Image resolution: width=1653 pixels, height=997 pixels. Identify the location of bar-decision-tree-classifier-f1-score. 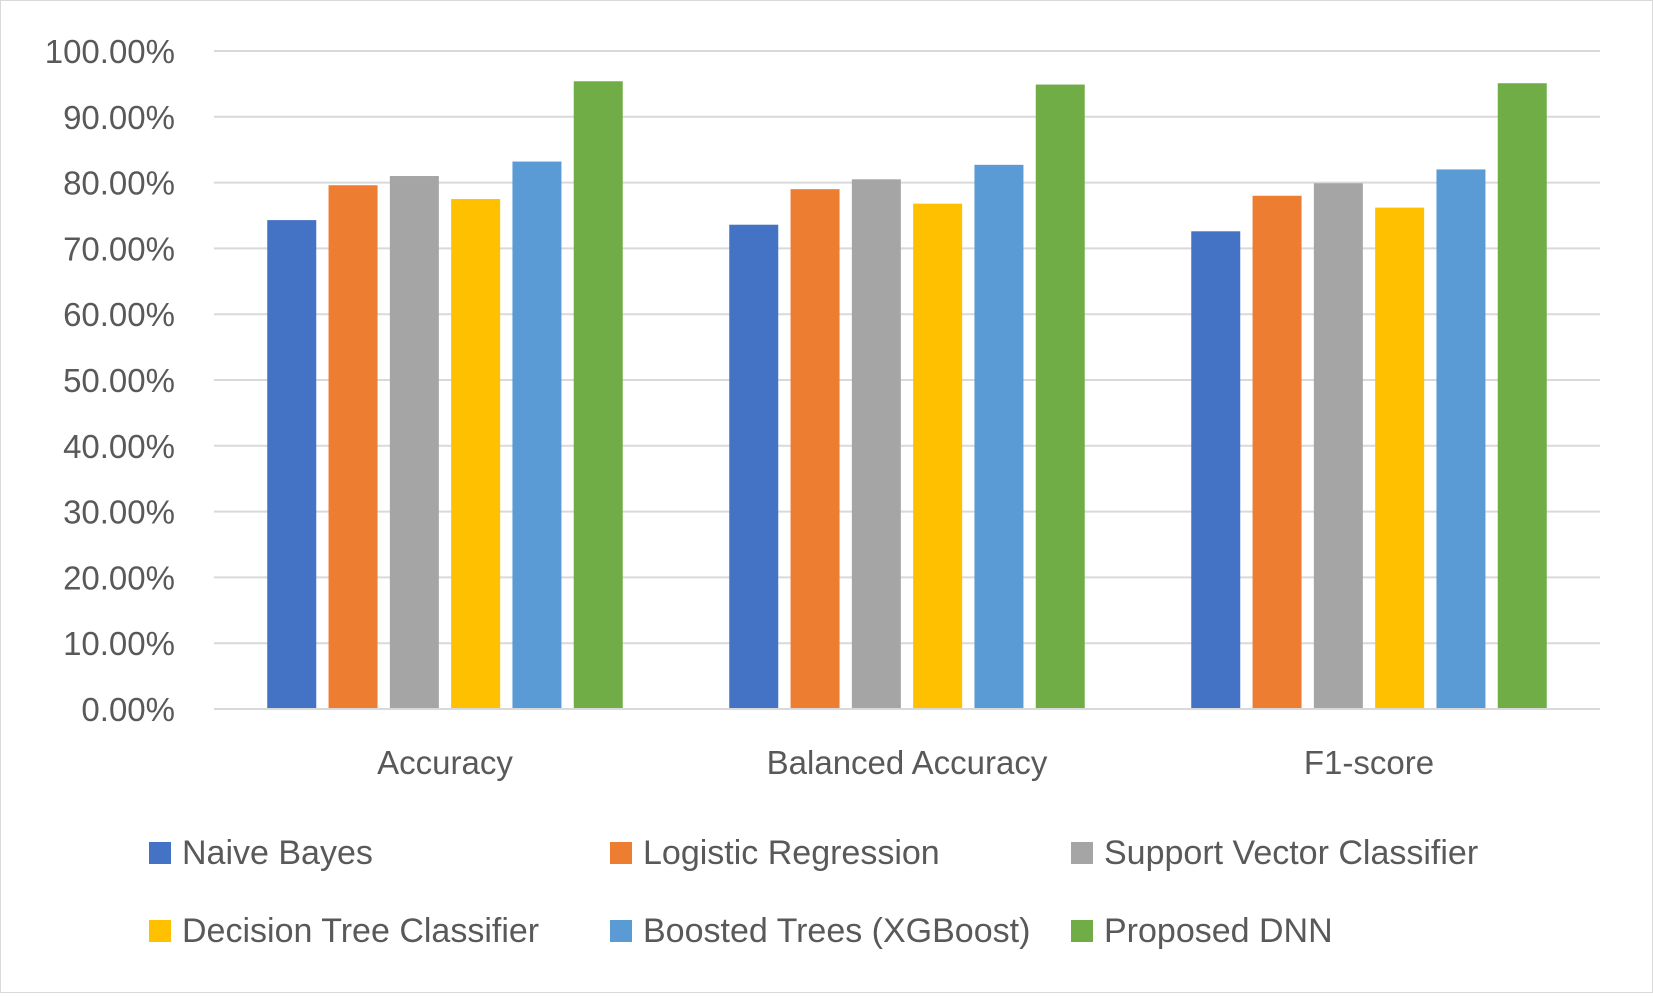
(1400, 458).